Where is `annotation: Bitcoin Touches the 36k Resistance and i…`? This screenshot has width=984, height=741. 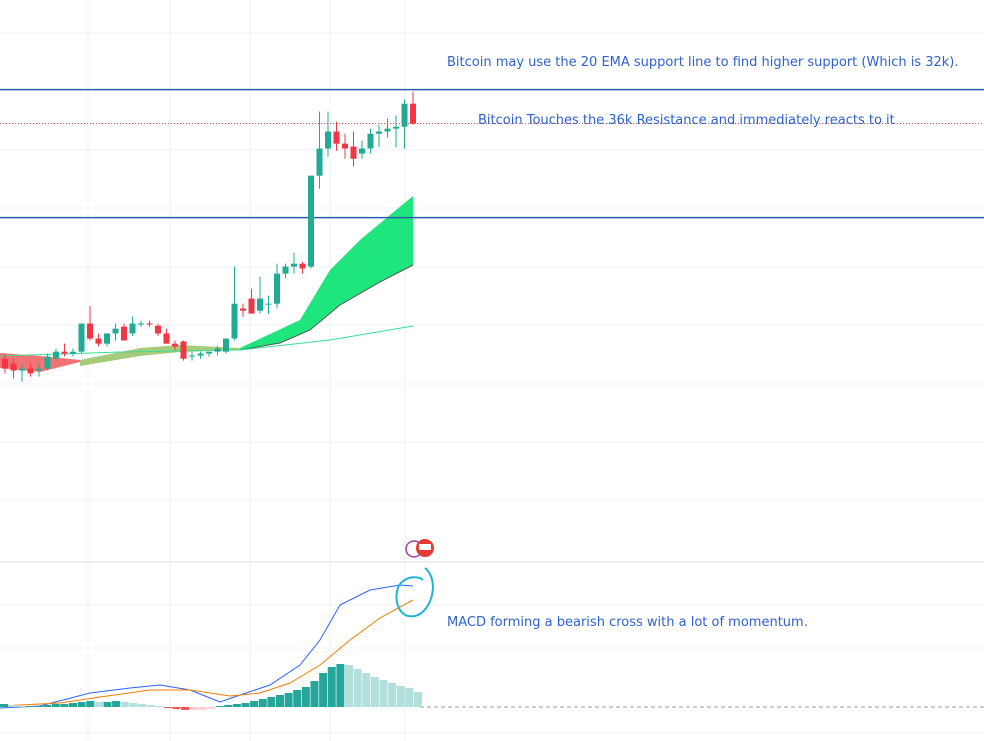
annotation: Bitcoin Touches the 36k Resistance and i… is located at coordinates (686, 120).